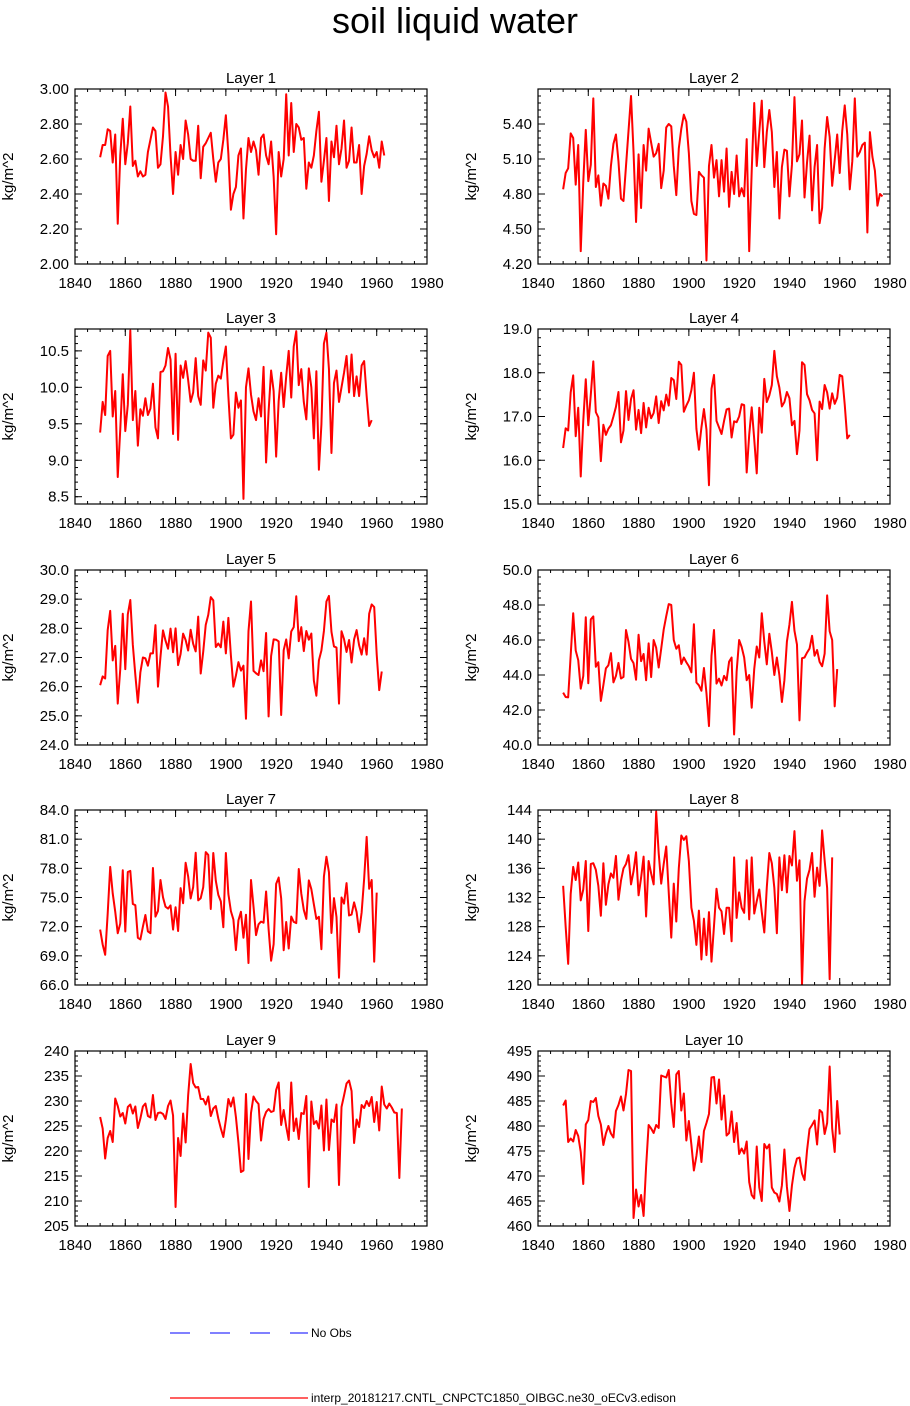 Image resolution: width=910 pixels, height=1406 pixels. Describe the element at coordinates (517, 124) in the screenshot. I see `y-tick-label: 5.40` at that location.